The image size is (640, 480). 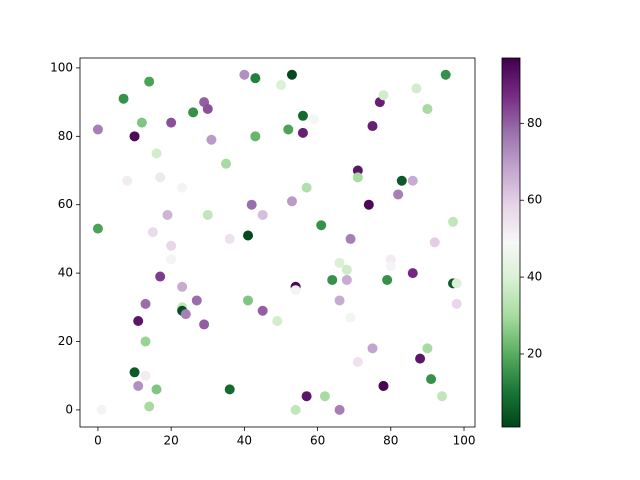 What do you see at coordinates (511, 242) in the screenshot?
I see `colorbar` at bounding box center [511, 242].